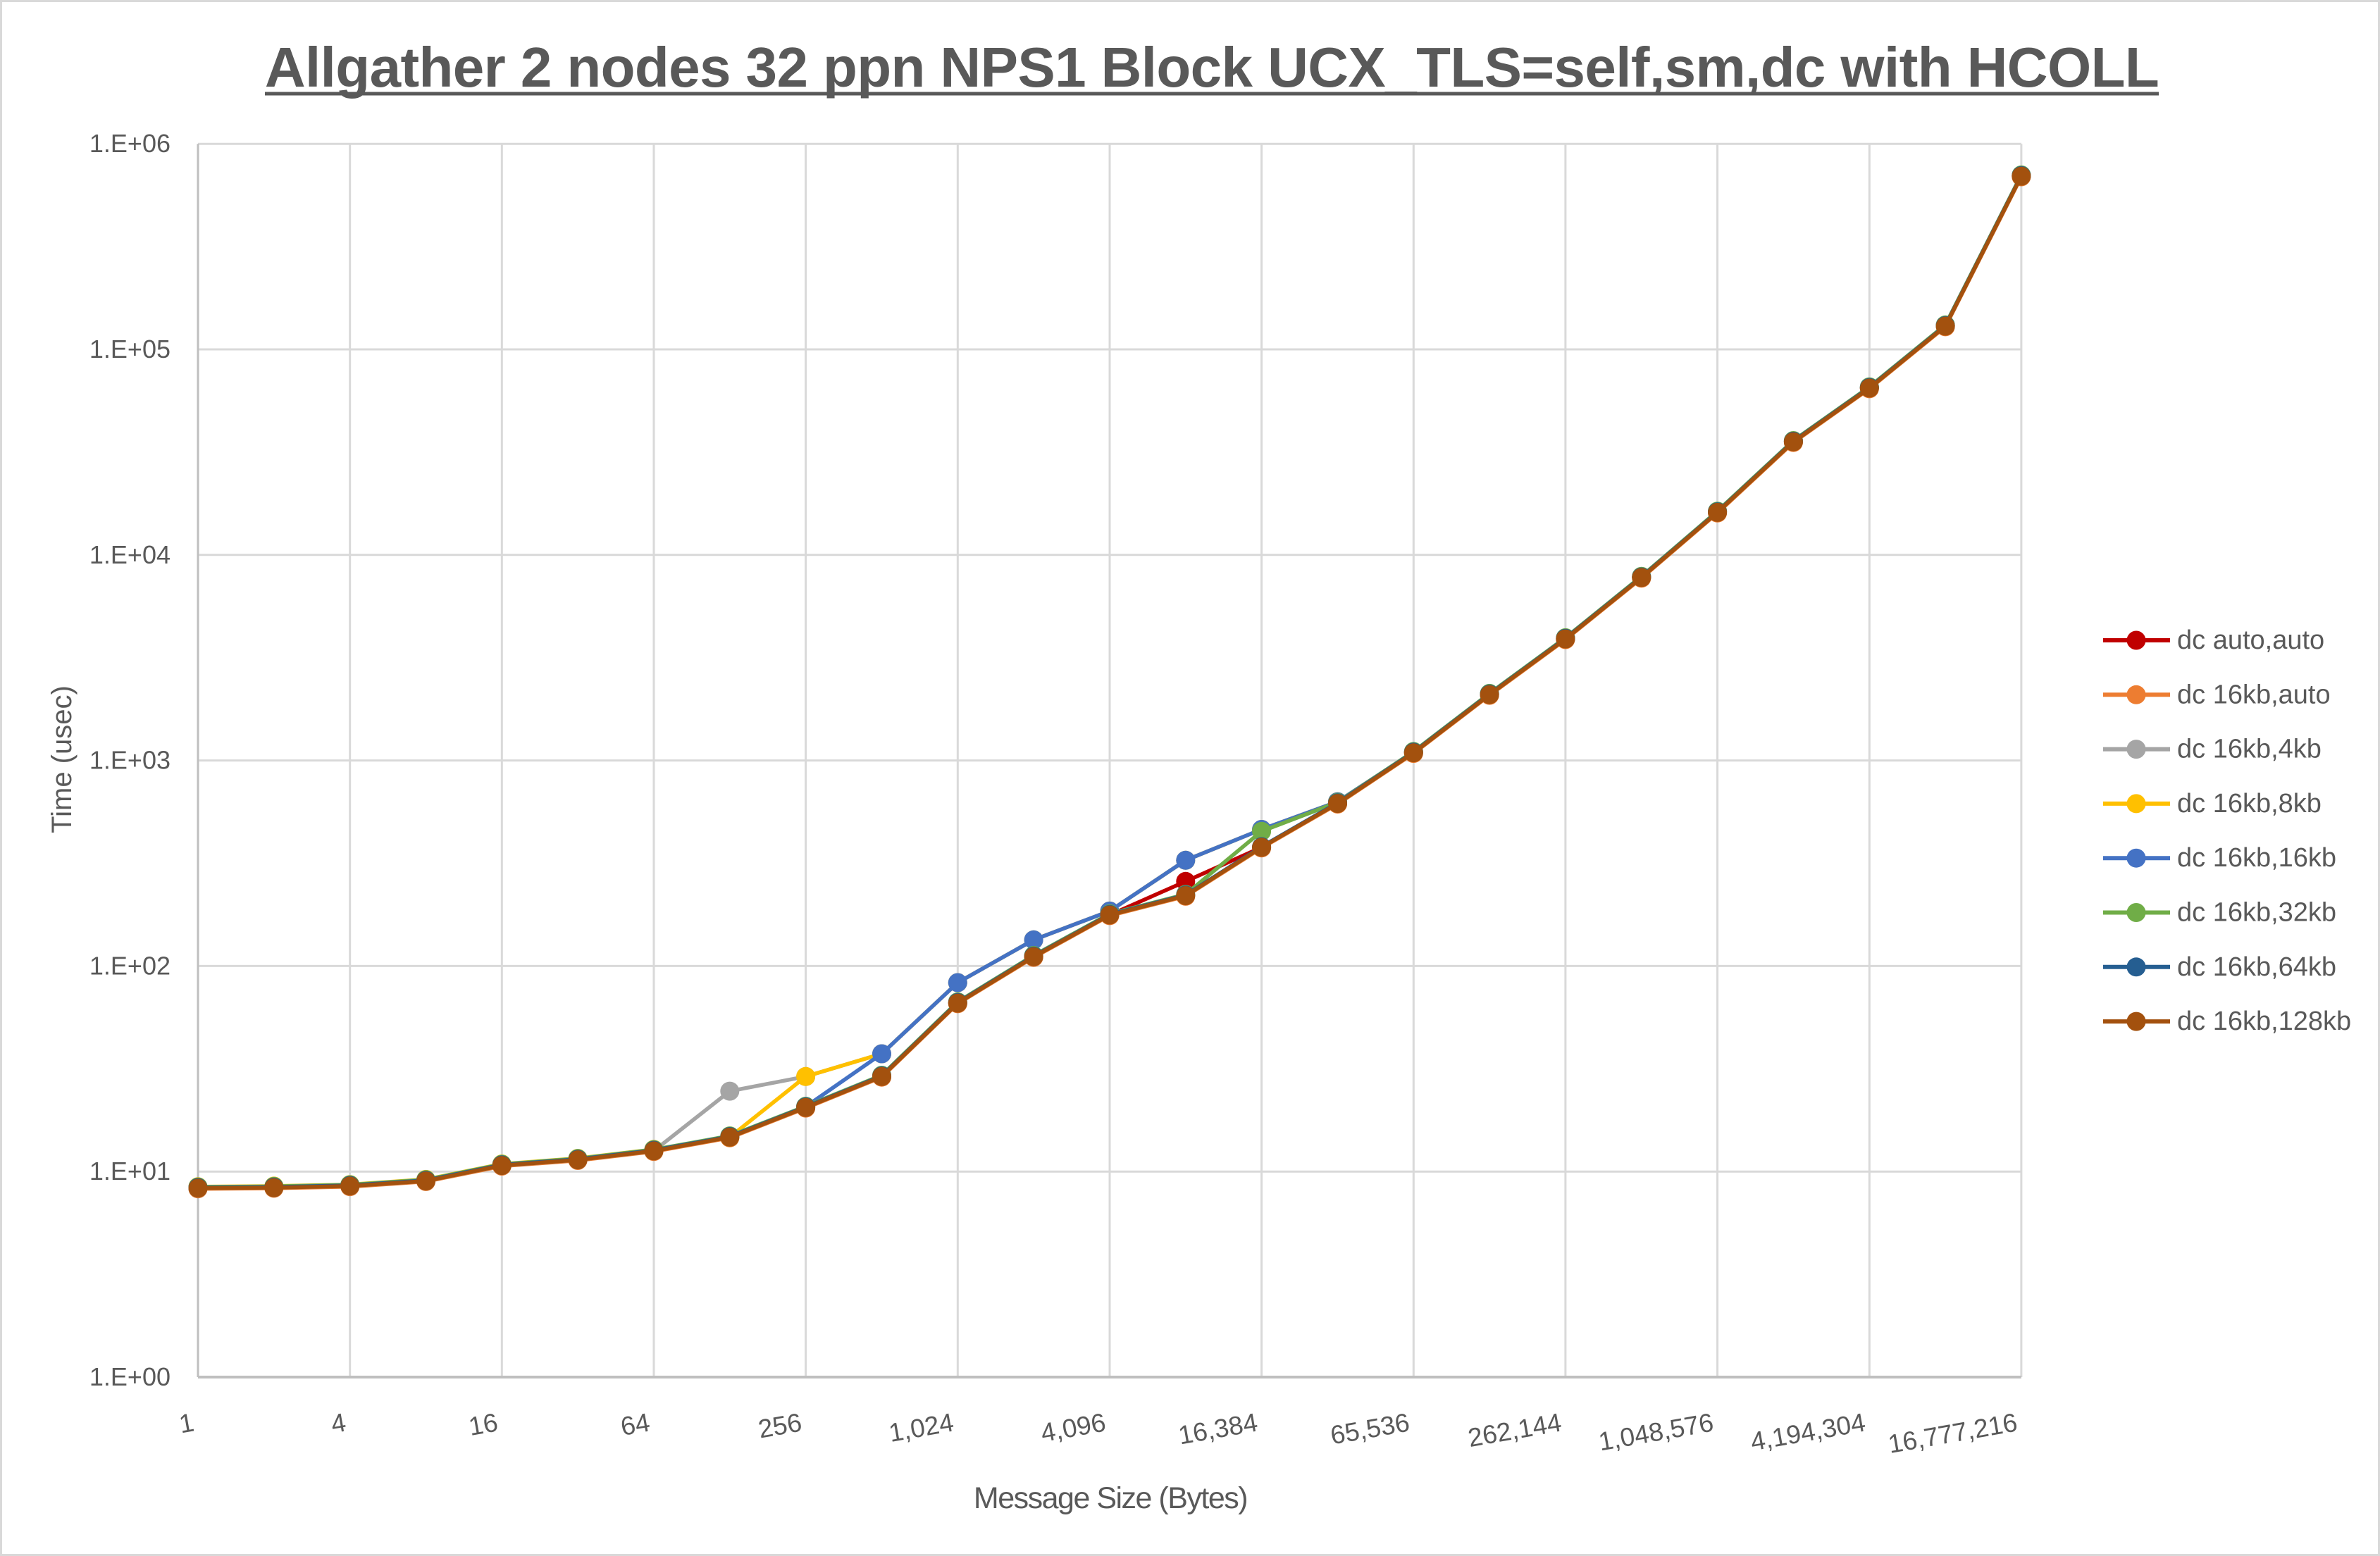  Describe the element at coordinates (130, 965) in the screenshot. I see `svg-text: 1.E+02` at that location.